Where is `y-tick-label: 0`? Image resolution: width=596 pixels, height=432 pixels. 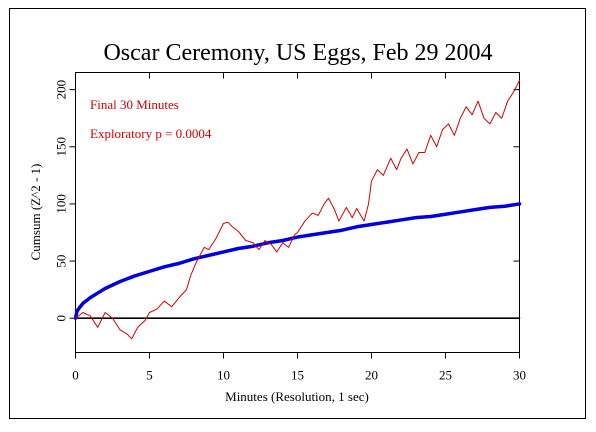
y-tick-label: 0 is located at coordinates (61, 318).